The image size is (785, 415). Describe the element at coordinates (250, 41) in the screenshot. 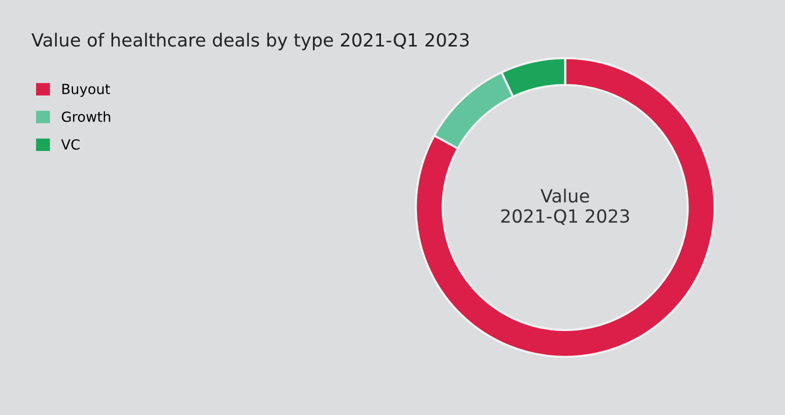

I see `chart-title: Value of healthcare deals by type 2021-Q1 2023` at that location.